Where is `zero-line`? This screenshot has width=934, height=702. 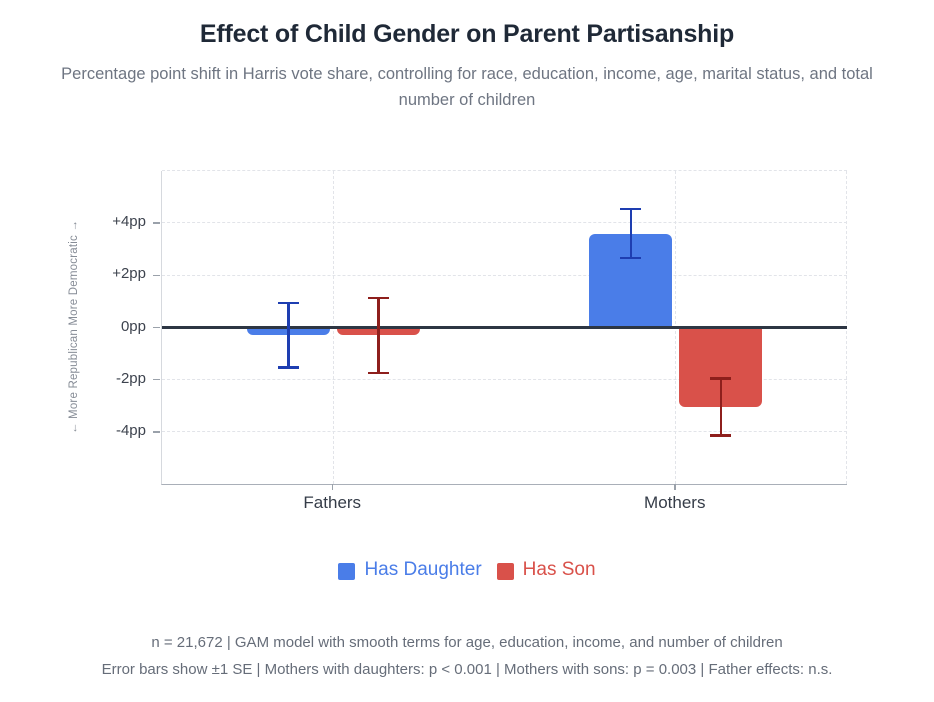 zero-line is located at coordinates (504, 327).